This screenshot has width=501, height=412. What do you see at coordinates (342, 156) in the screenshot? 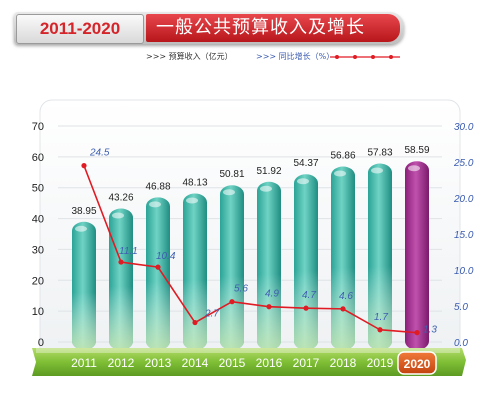
I see `revenue-value-label: 56.86` at bounding box center [342, 156].